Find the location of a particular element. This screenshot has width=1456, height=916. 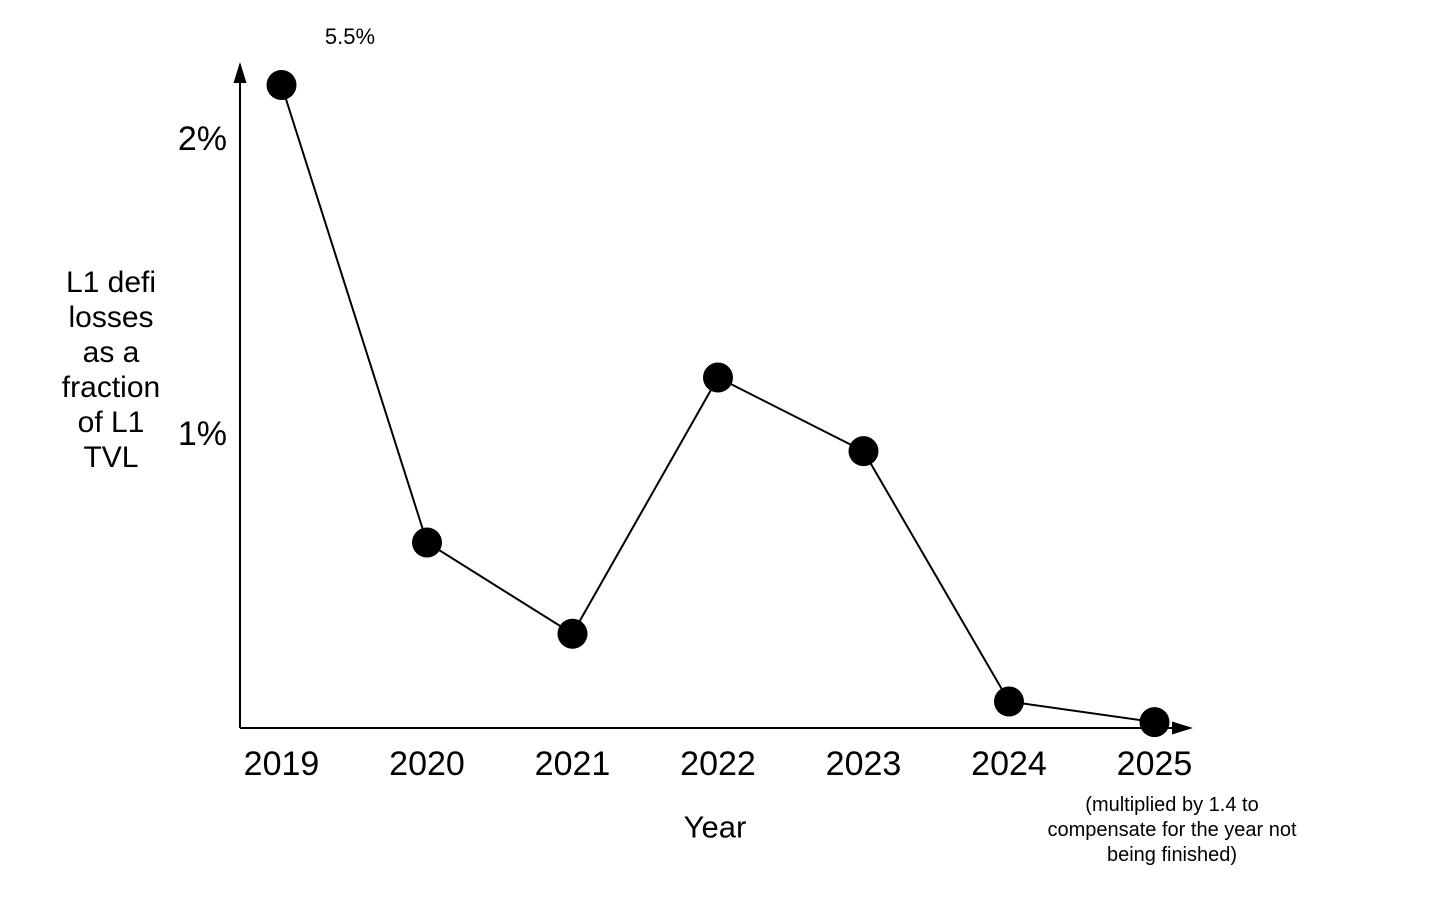

point-annotation-2019: 5.5% is located at coordinates (350, 36).